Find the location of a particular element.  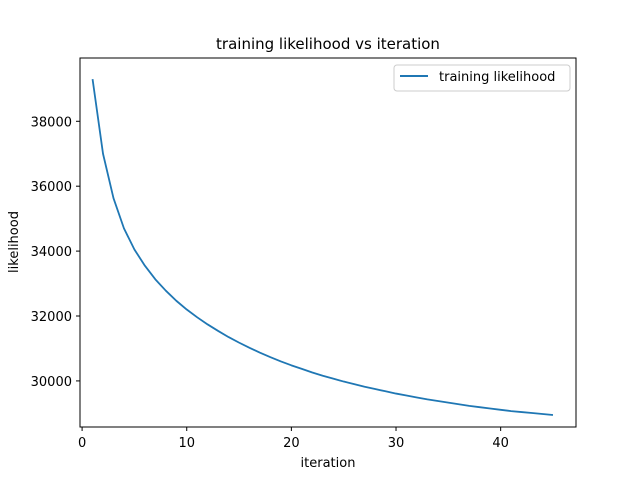

legend-label: training likelihood is located at coordinates (497, 77).